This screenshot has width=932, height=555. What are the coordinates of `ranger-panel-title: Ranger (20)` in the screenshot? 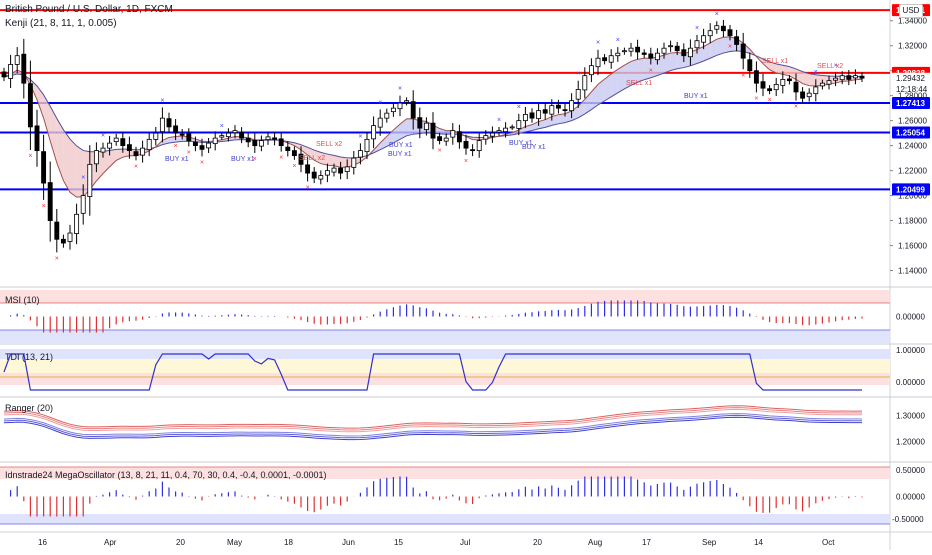 It's located at (29, 408).